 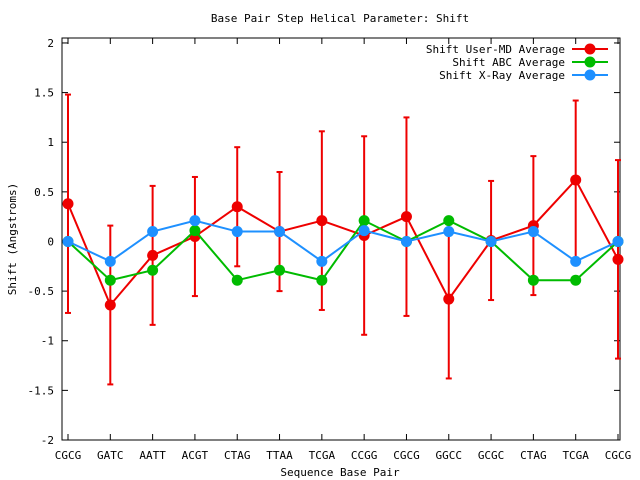 What do you see at coordinates (41, 390) in the screenshot?
I see `y-tick-label: -1.5` at bounding box center [41, 390].